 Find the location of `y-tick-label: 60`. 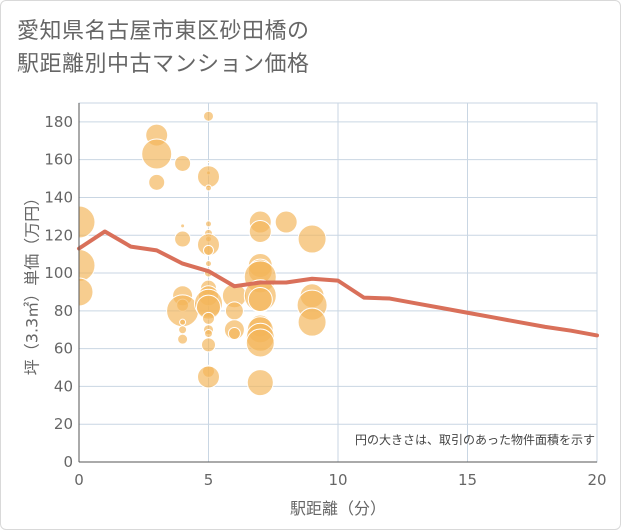

y-tick-label: 60 is located at coordinates (63, 349).